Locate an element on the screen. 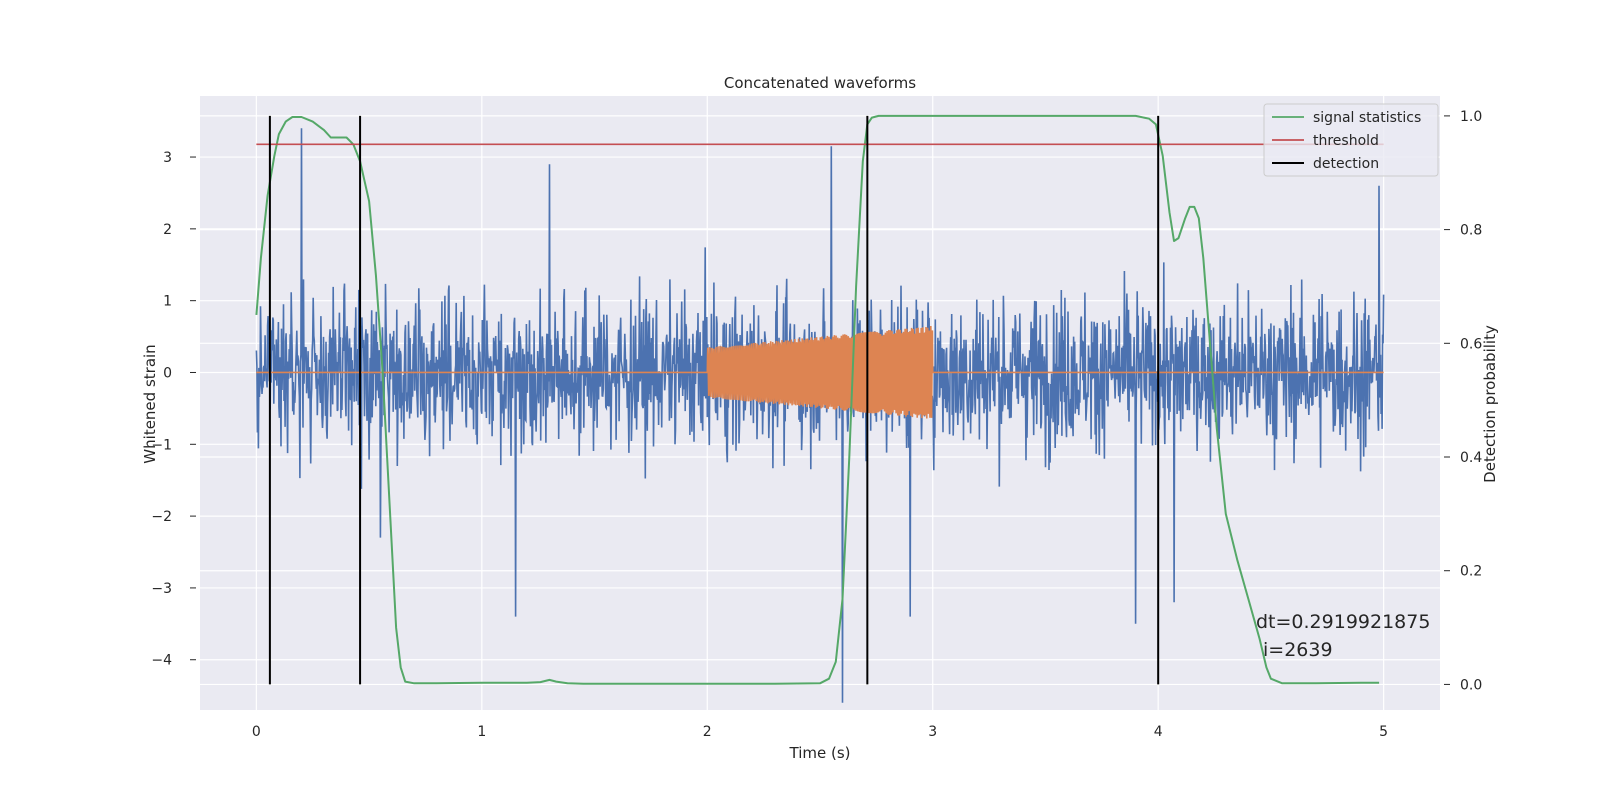 Image resolution: width=1600 pixels, height=800 pixels. annotation: dt=0.2919921875 i=2639 is located at coordinates (1343, 636).